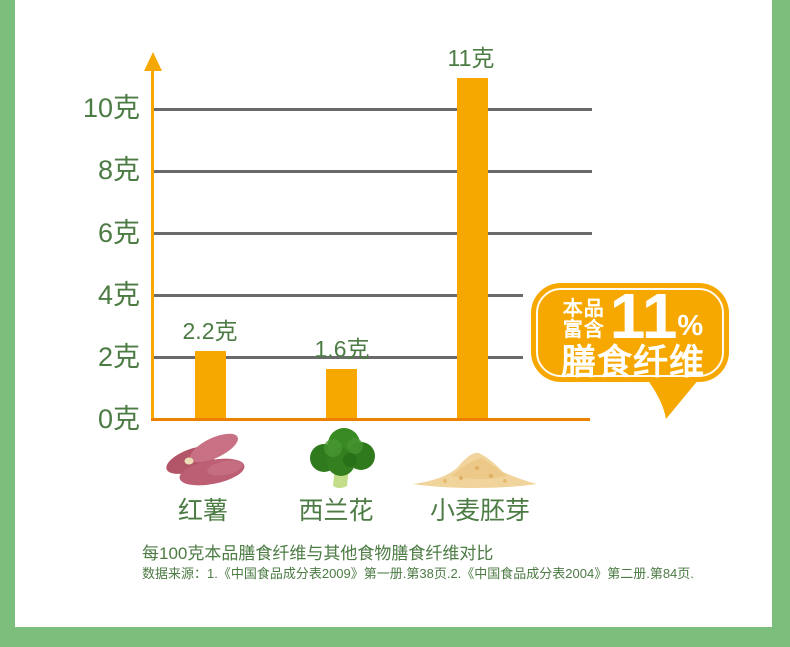  I want to click on bar-broccoli, so click(341, 394).